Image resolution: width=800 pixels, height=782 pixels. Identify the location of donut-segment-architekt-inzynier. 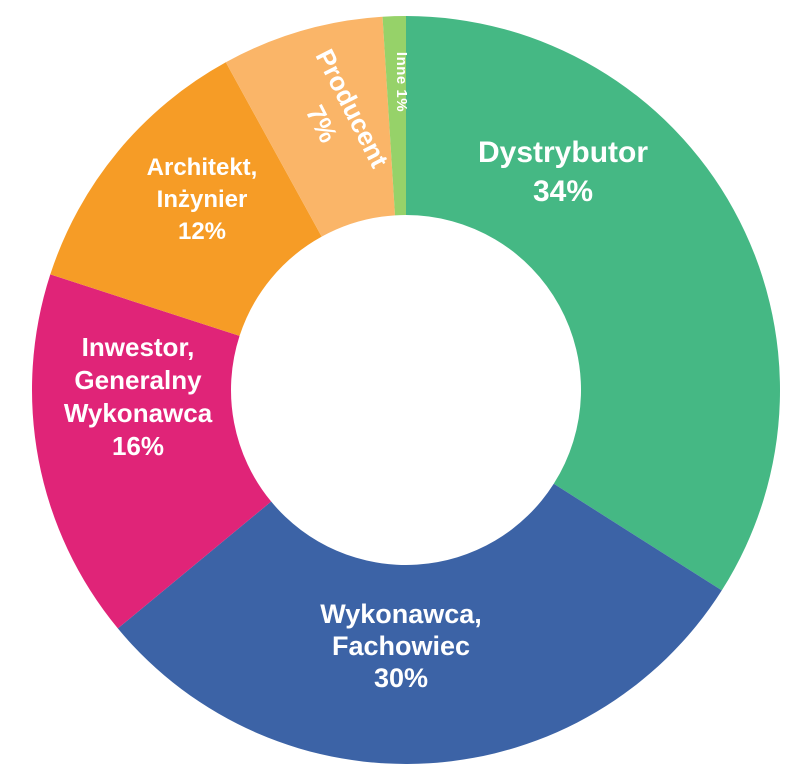
(186, 199).